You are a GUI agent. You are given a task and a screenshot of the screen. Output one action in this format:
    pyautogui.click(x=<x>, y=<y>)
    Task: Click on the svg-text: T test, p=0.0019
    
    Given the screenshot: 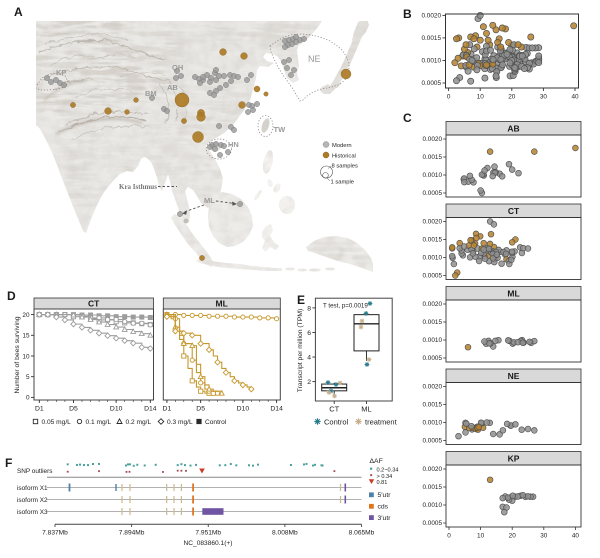 What is the action you would take?
    pyautogui.click(x=345, y=306)
    